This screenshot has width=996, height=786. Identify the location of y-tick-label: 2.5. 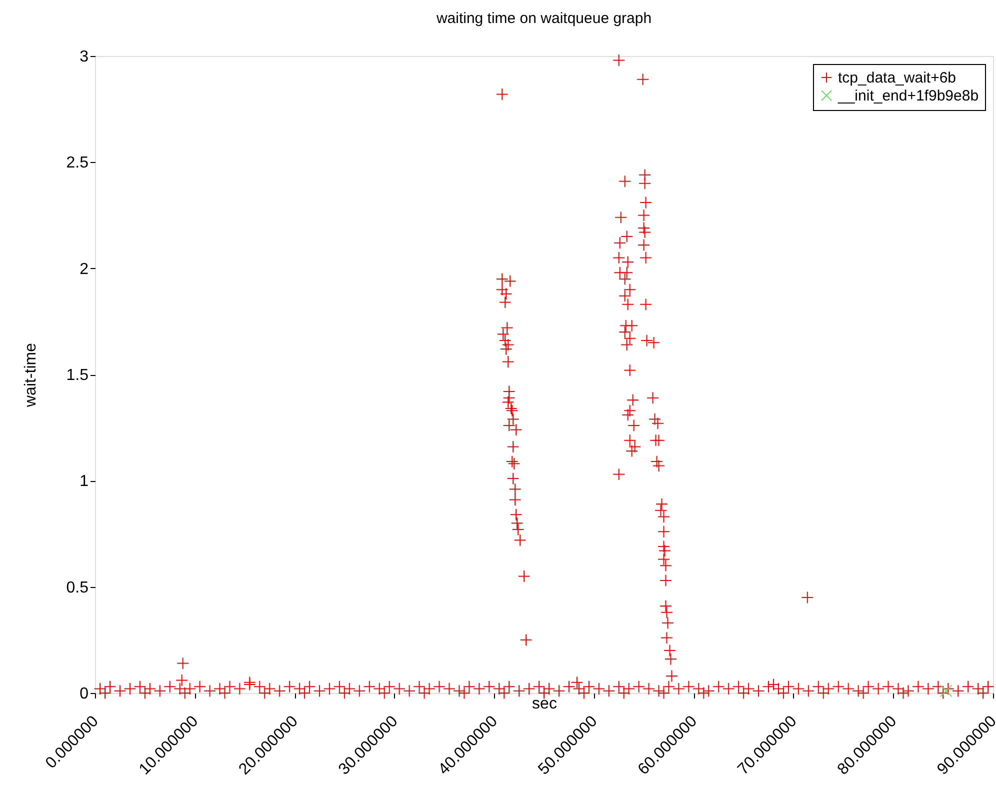
(77, 163).